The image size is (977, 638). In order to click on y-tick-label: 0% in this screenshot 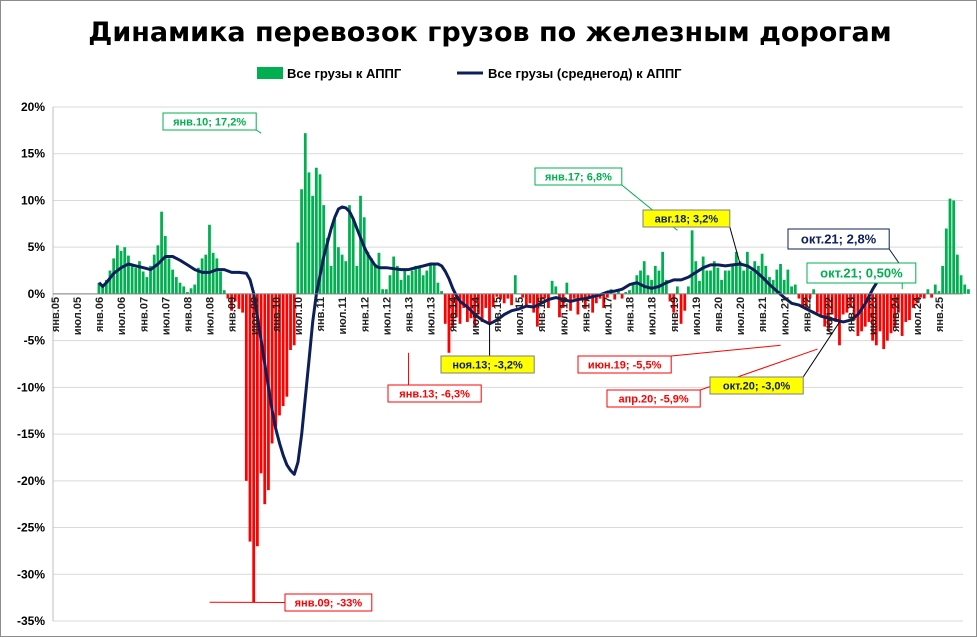, I will do `click(37, 294)`.